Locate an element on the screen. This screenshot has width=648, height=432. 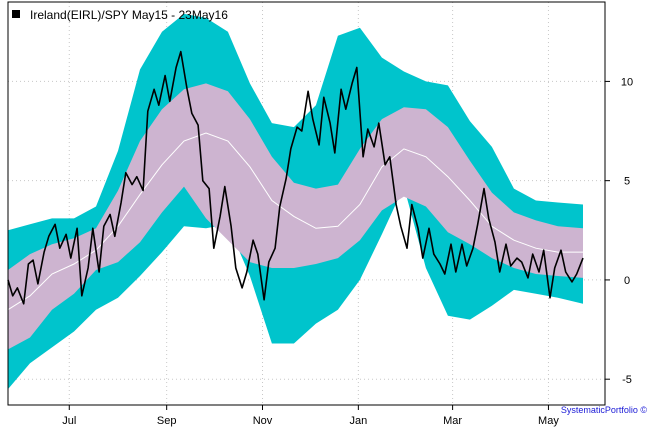
y-tick-label: 5 is located at coordinates (627, 182).